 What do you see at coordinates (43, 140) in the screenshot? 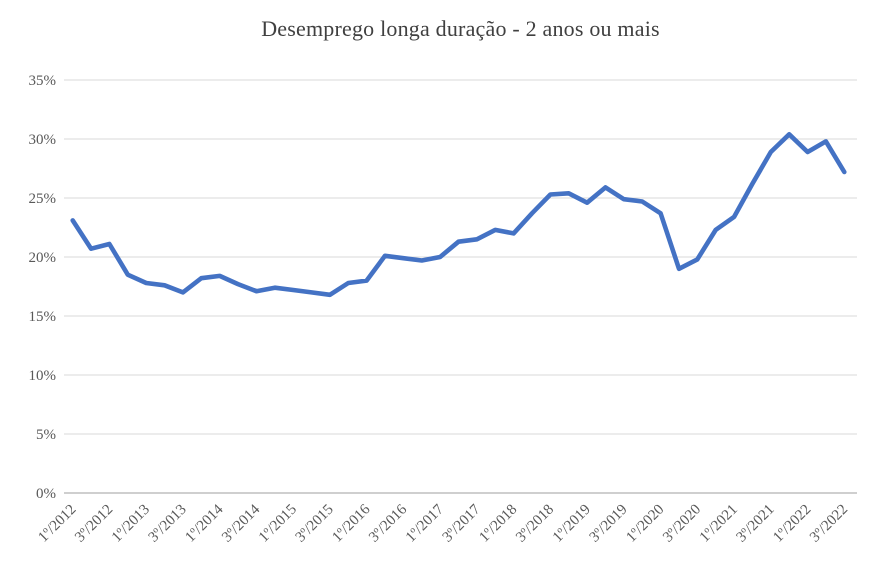
I see `y-tick-label: 30%` at bounding box center [43, 140].